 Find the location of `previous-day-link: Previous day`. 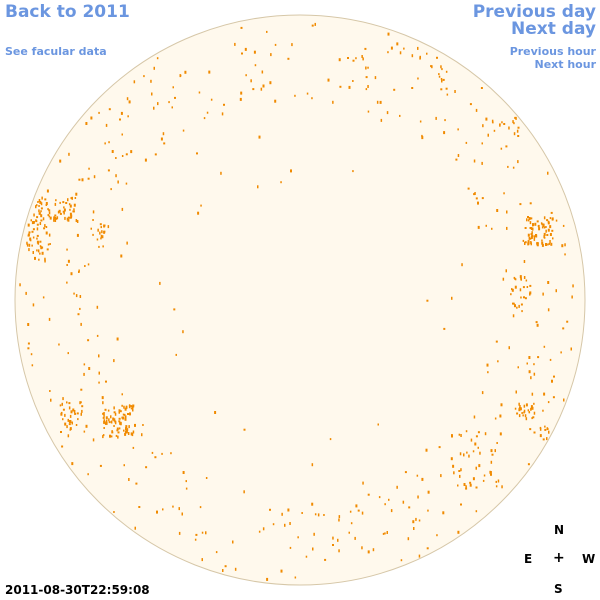

previous-day-link: Previous day is located at coordinates (534, 12).